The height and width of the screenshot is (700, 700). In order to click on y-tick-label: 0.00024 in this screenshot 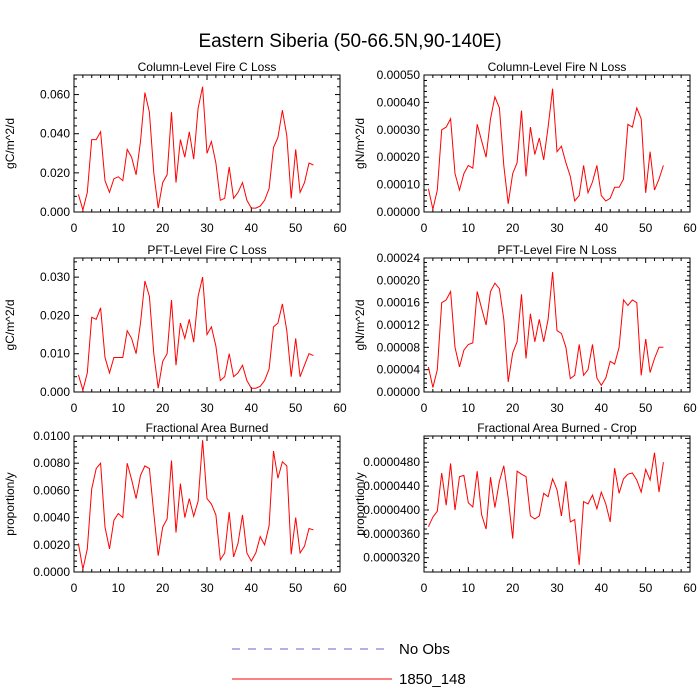, I will do `click(399, 258)`.